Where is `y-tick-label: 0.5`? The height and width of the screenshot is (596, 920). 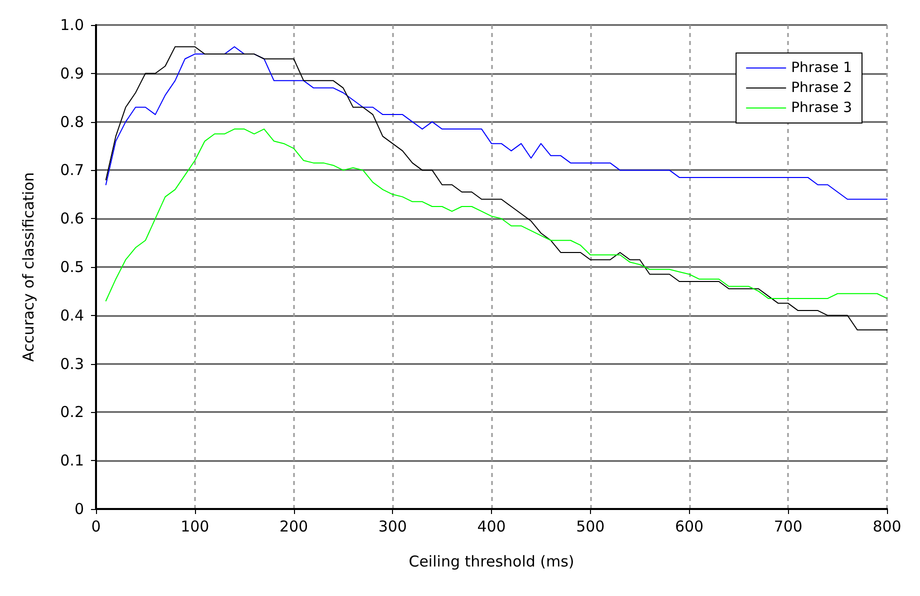 y-tick-label: 0.5 is located at coordinates (72, 267).